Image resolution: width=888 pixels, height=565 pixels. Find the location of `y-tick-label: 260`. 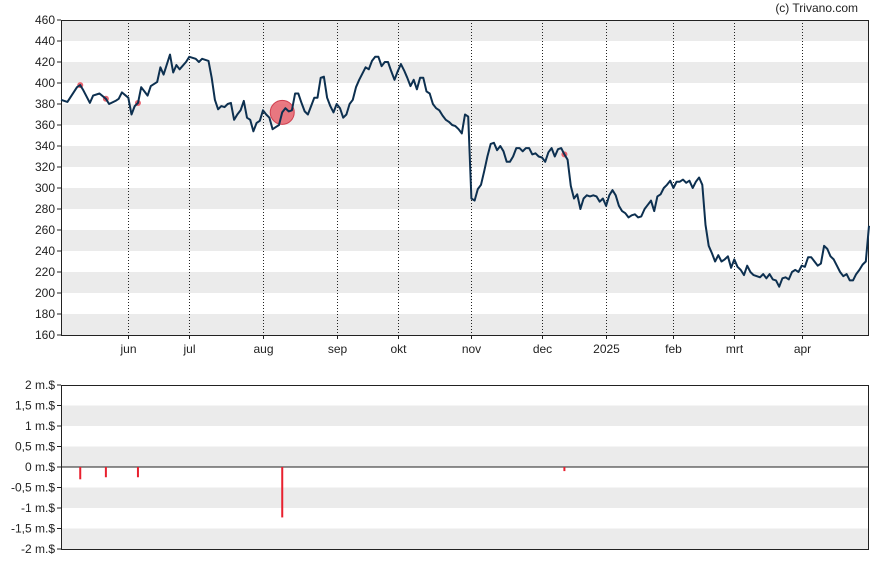

y-tick-label: 260 is located at coordinates (45, 230).